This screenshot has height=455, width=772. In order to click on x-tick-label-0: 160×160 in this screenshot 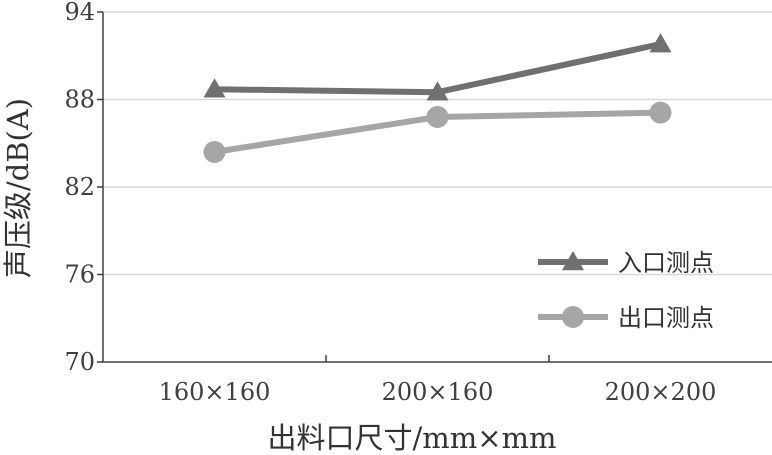, I will do `click(215, 392)`.